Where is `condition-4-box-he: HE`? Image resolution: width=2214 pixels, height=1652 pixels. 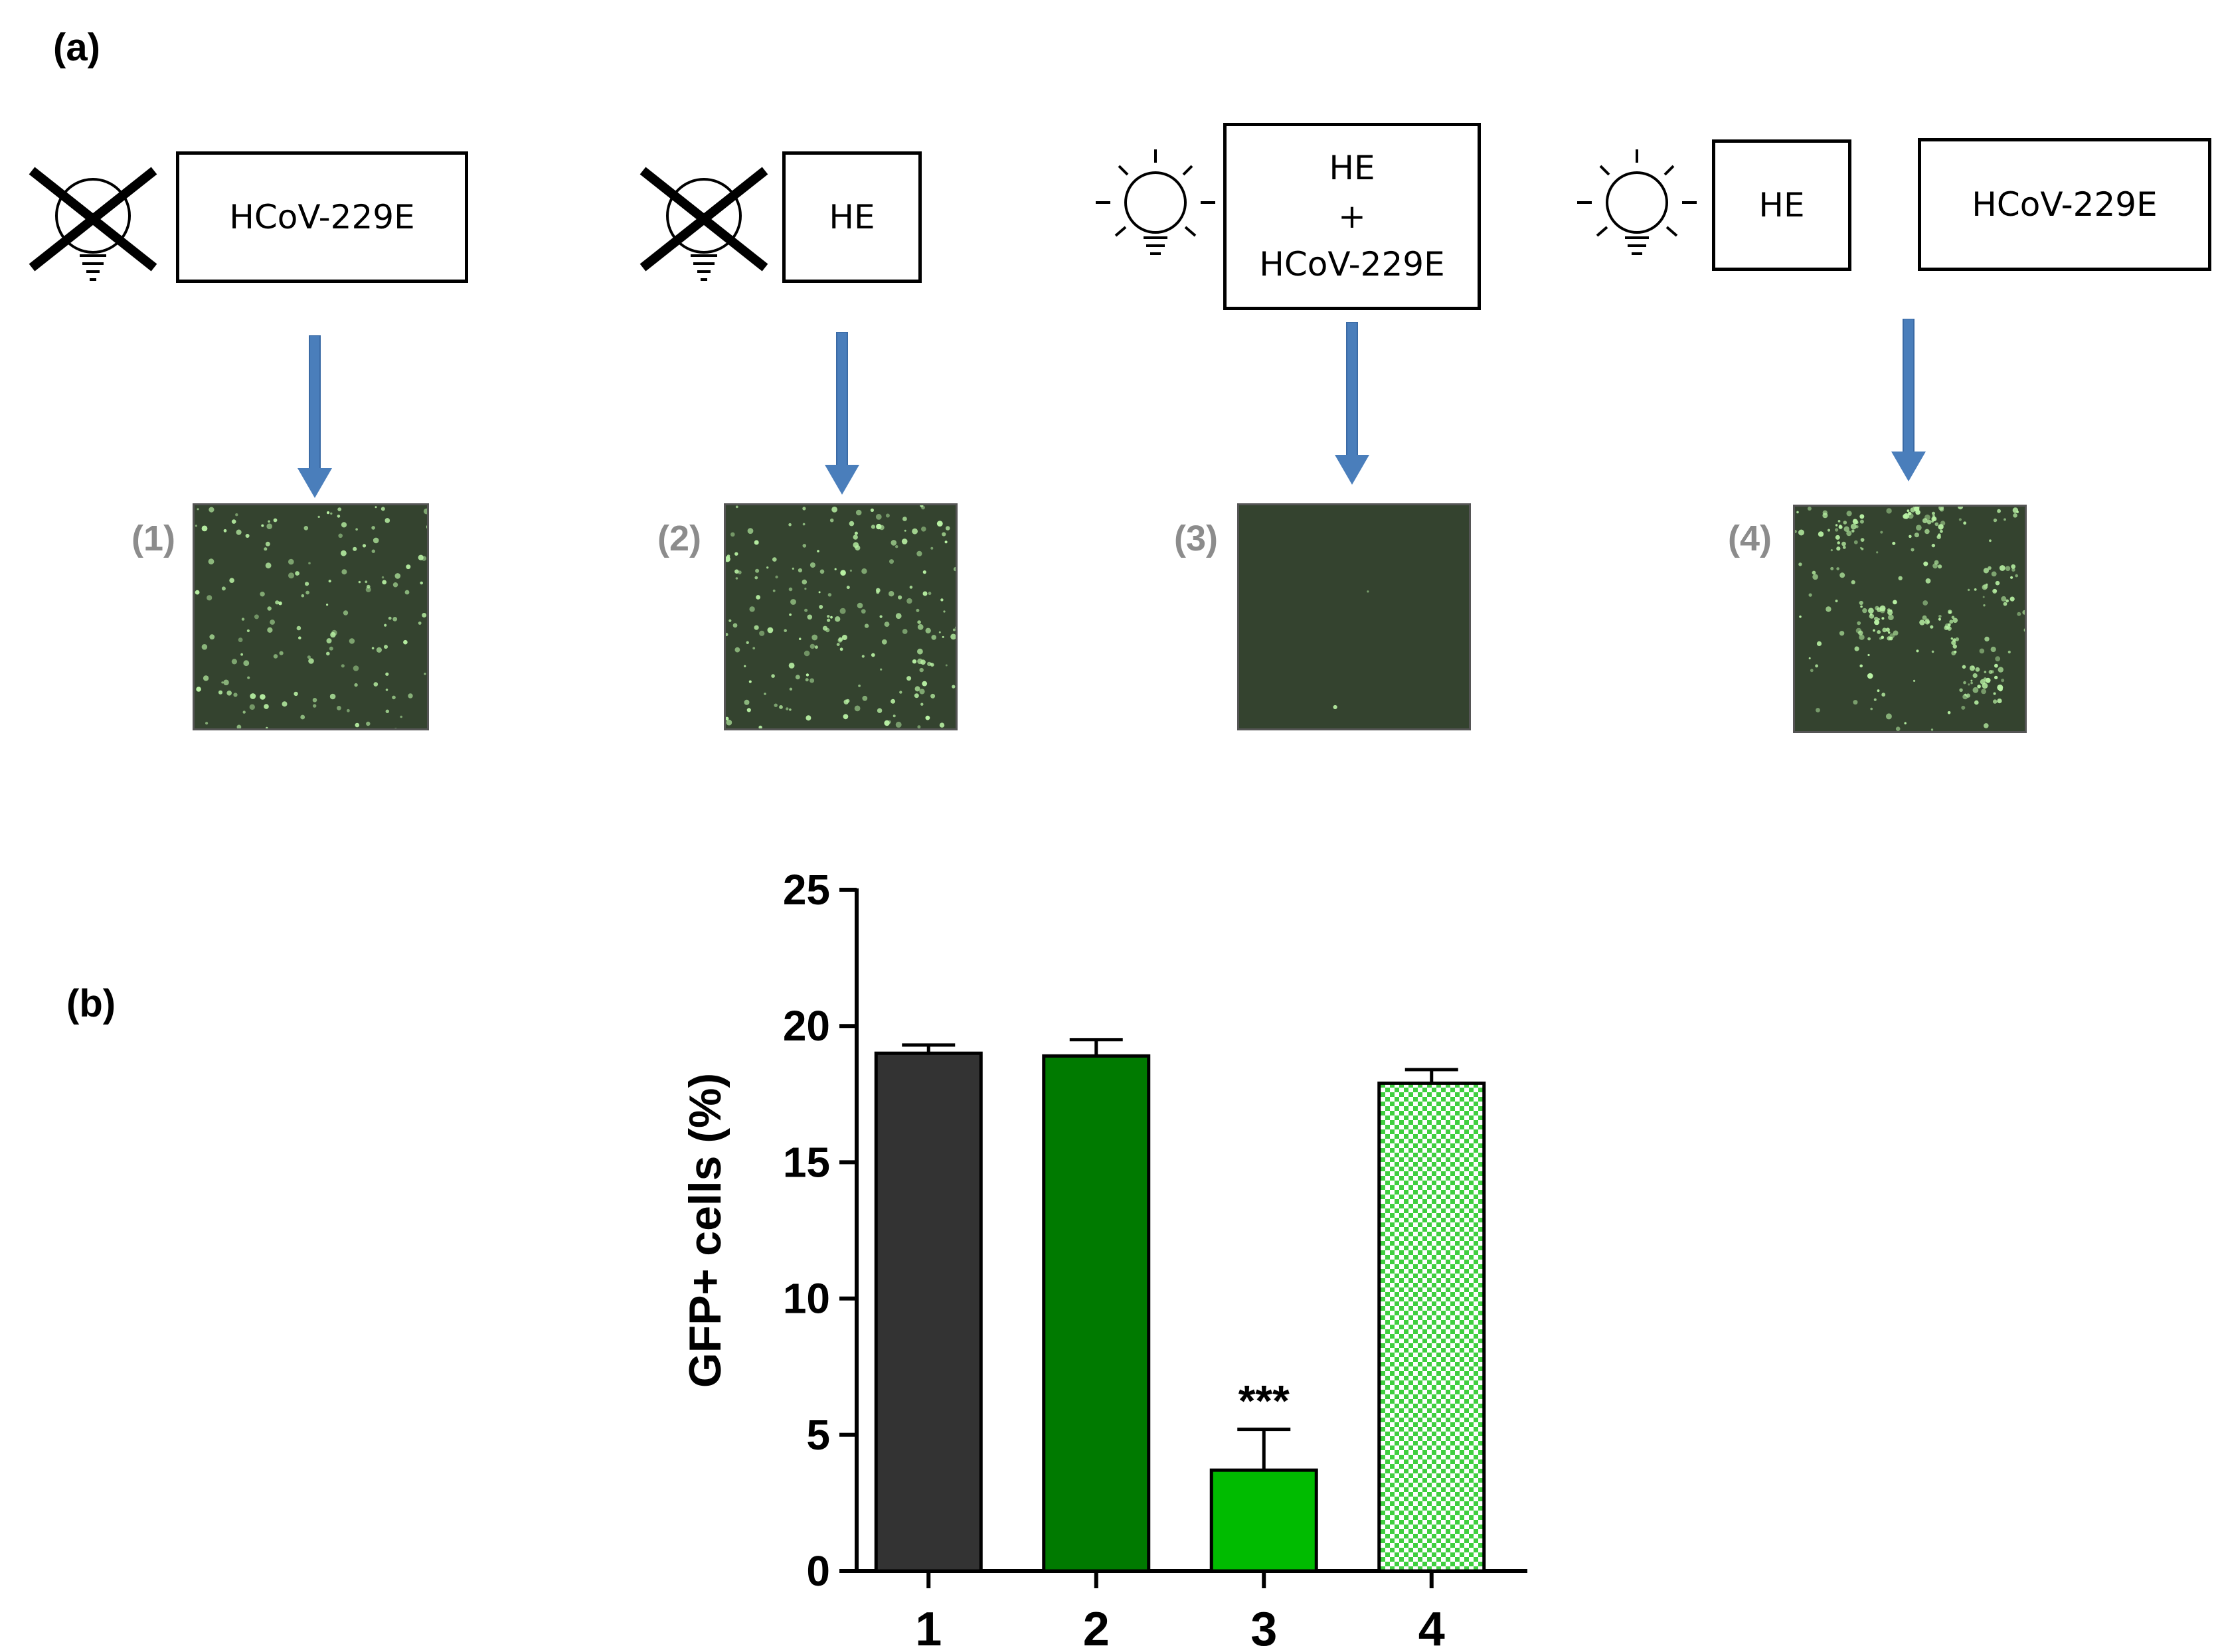
condition-4-box-he: HE is located at coordinates (1781, 205).